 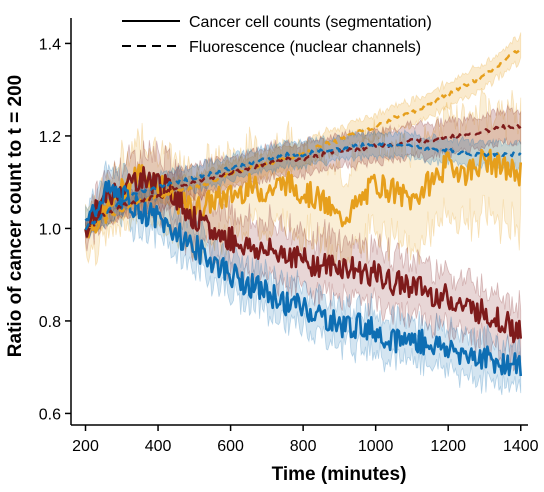 I want to click on x-axis-title: Time (minutes), so click(x=339, y=474).